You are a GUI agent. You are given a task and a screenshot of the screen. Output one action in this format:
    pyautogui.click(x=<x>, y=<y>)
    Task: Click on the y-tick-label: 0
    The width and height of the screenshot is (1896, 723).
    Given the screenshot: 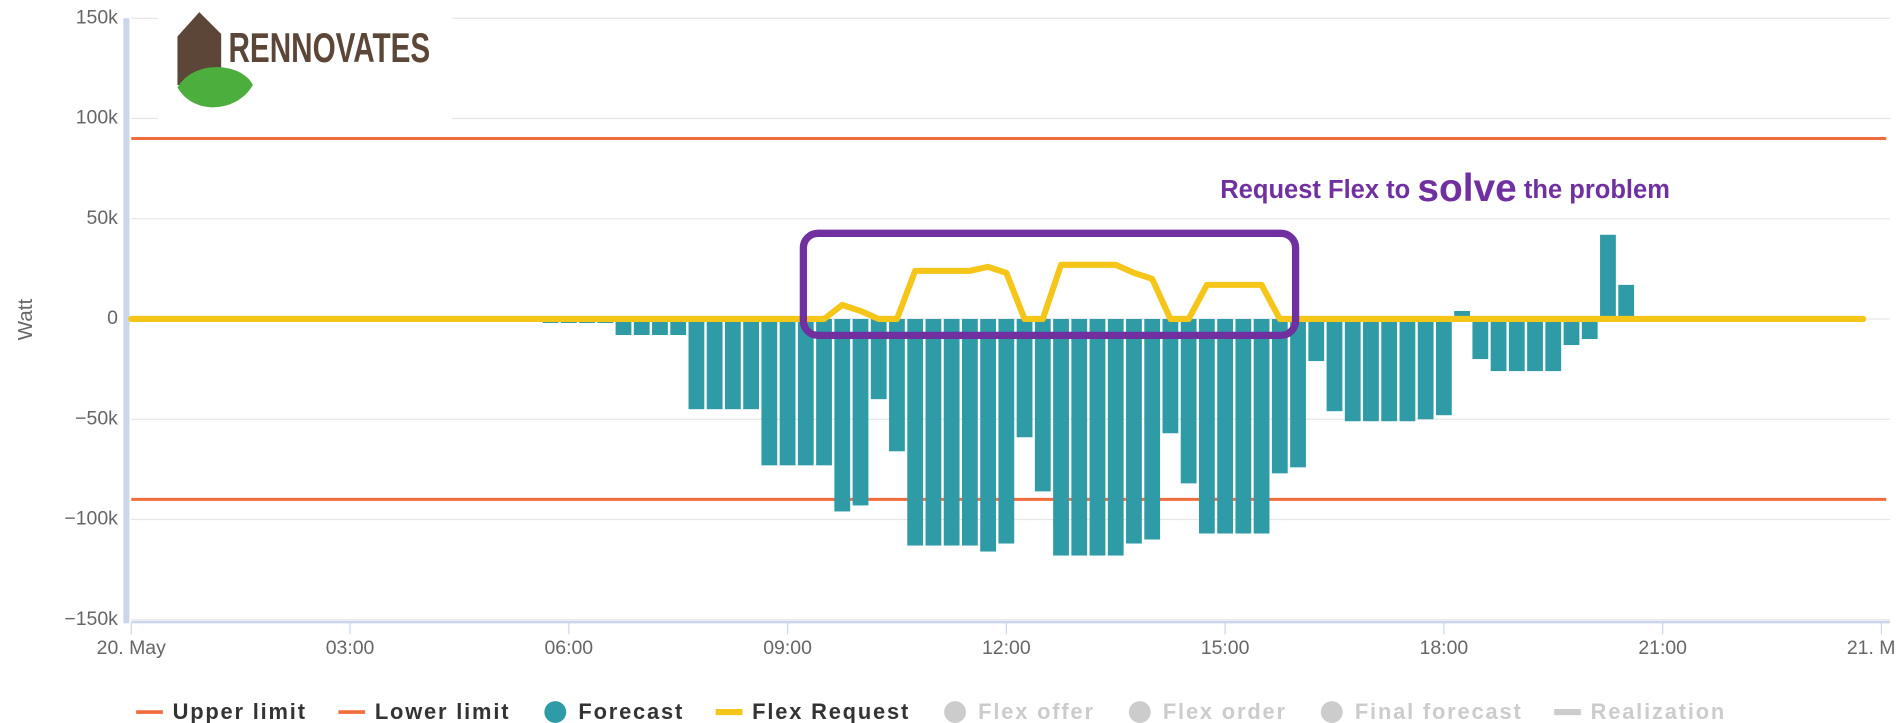 What is the action you would take?
    pyautogui.click(x=112, y=318)
    